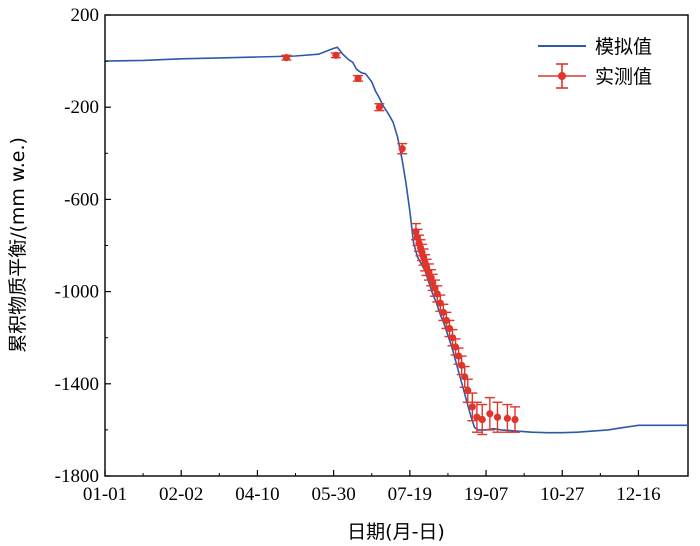 Image resolution: width=700 pixels, height=546 pixels. What do you see at coordinates (562, 494) in the screenshot?
I see `x-tick-label: 10-27` at bounding box center [562, 494].